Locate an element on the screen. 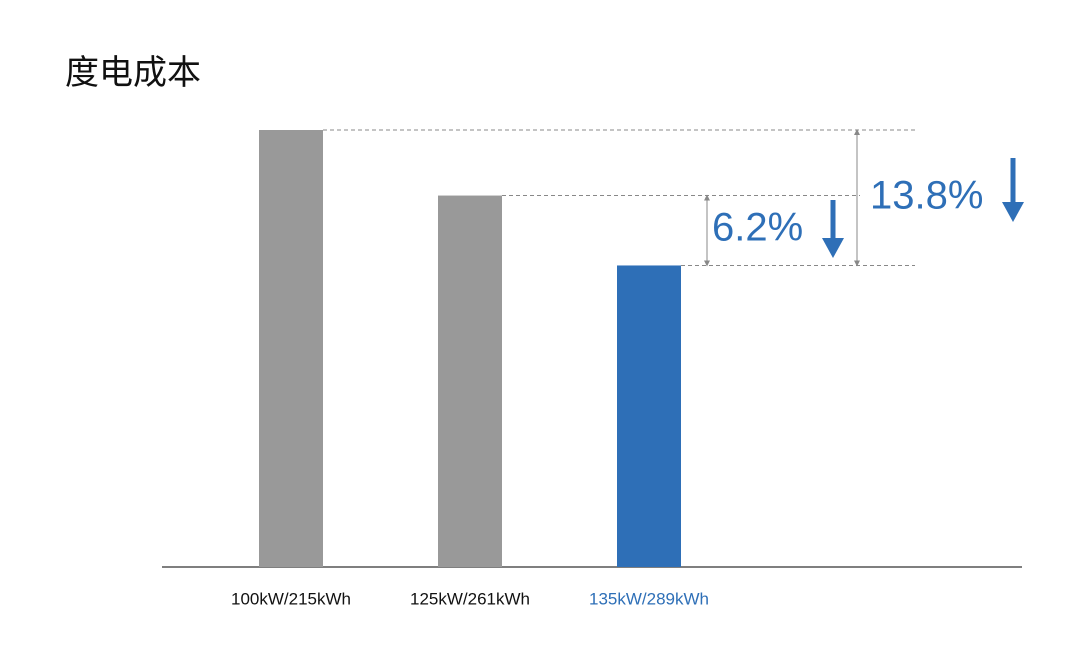 This screenshot has height=645, width=1080. annotation: 6.2% is located at coordinates (757, 228).